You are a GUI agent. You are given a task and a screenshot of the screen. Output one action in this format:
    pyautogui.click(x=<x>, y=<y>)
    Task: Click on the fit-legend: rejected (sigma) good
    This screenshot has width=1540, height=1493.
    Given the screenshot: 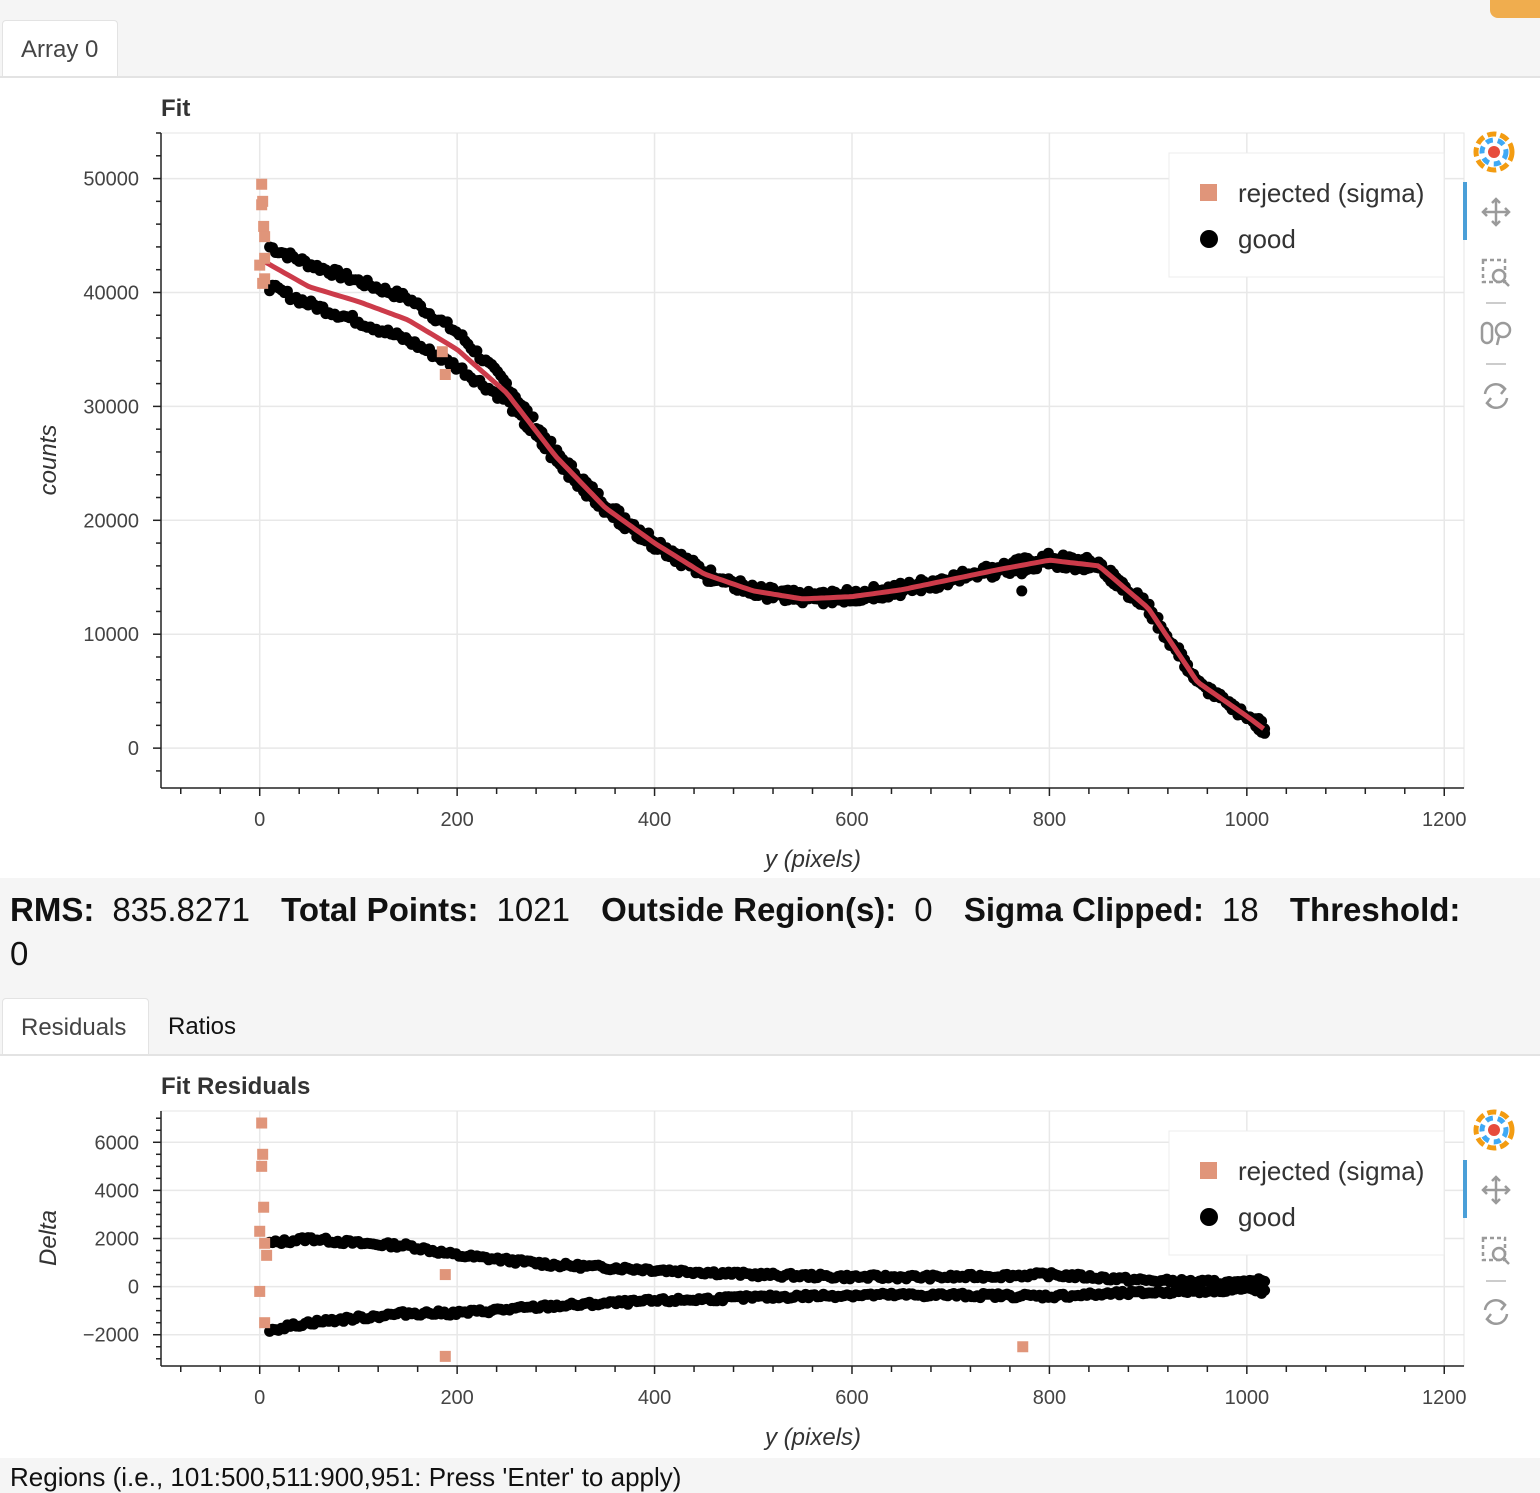 What is the action you would take?
    pyautogui.click(x=1306, y=215)
    